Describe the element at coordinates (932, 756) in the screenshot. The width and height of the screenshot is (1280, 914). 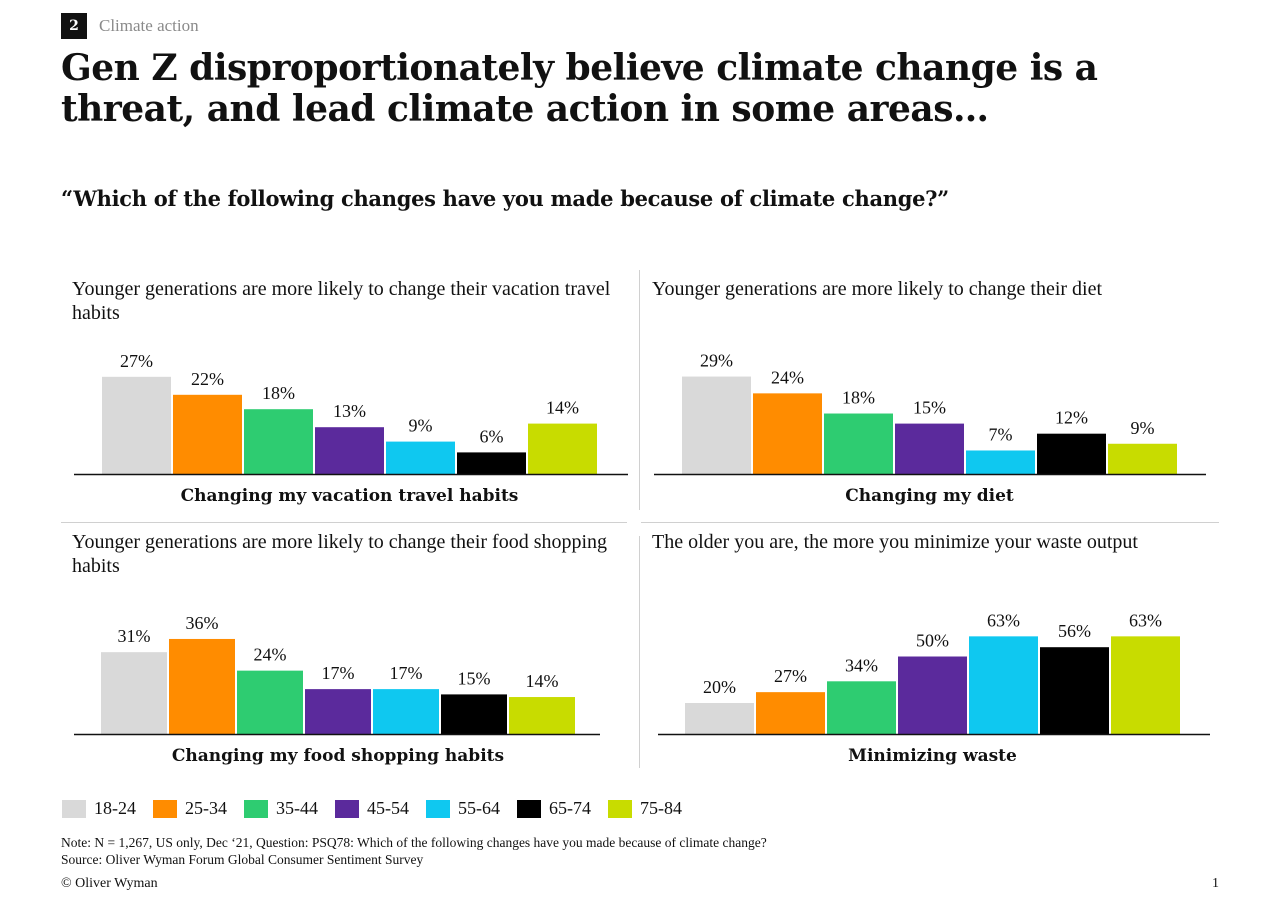
I see `category-label: Minimizing waste` at that location.